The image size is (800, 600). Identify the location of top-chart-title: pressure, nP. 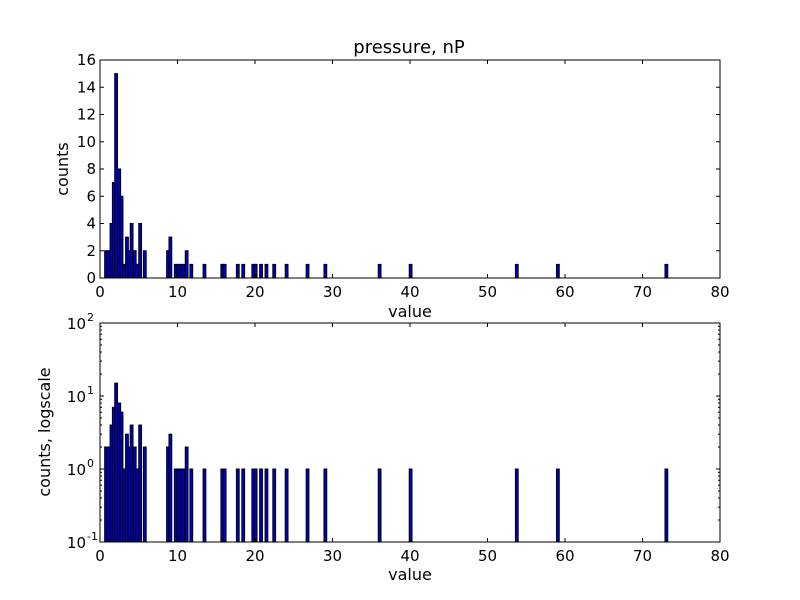
(409, 47).